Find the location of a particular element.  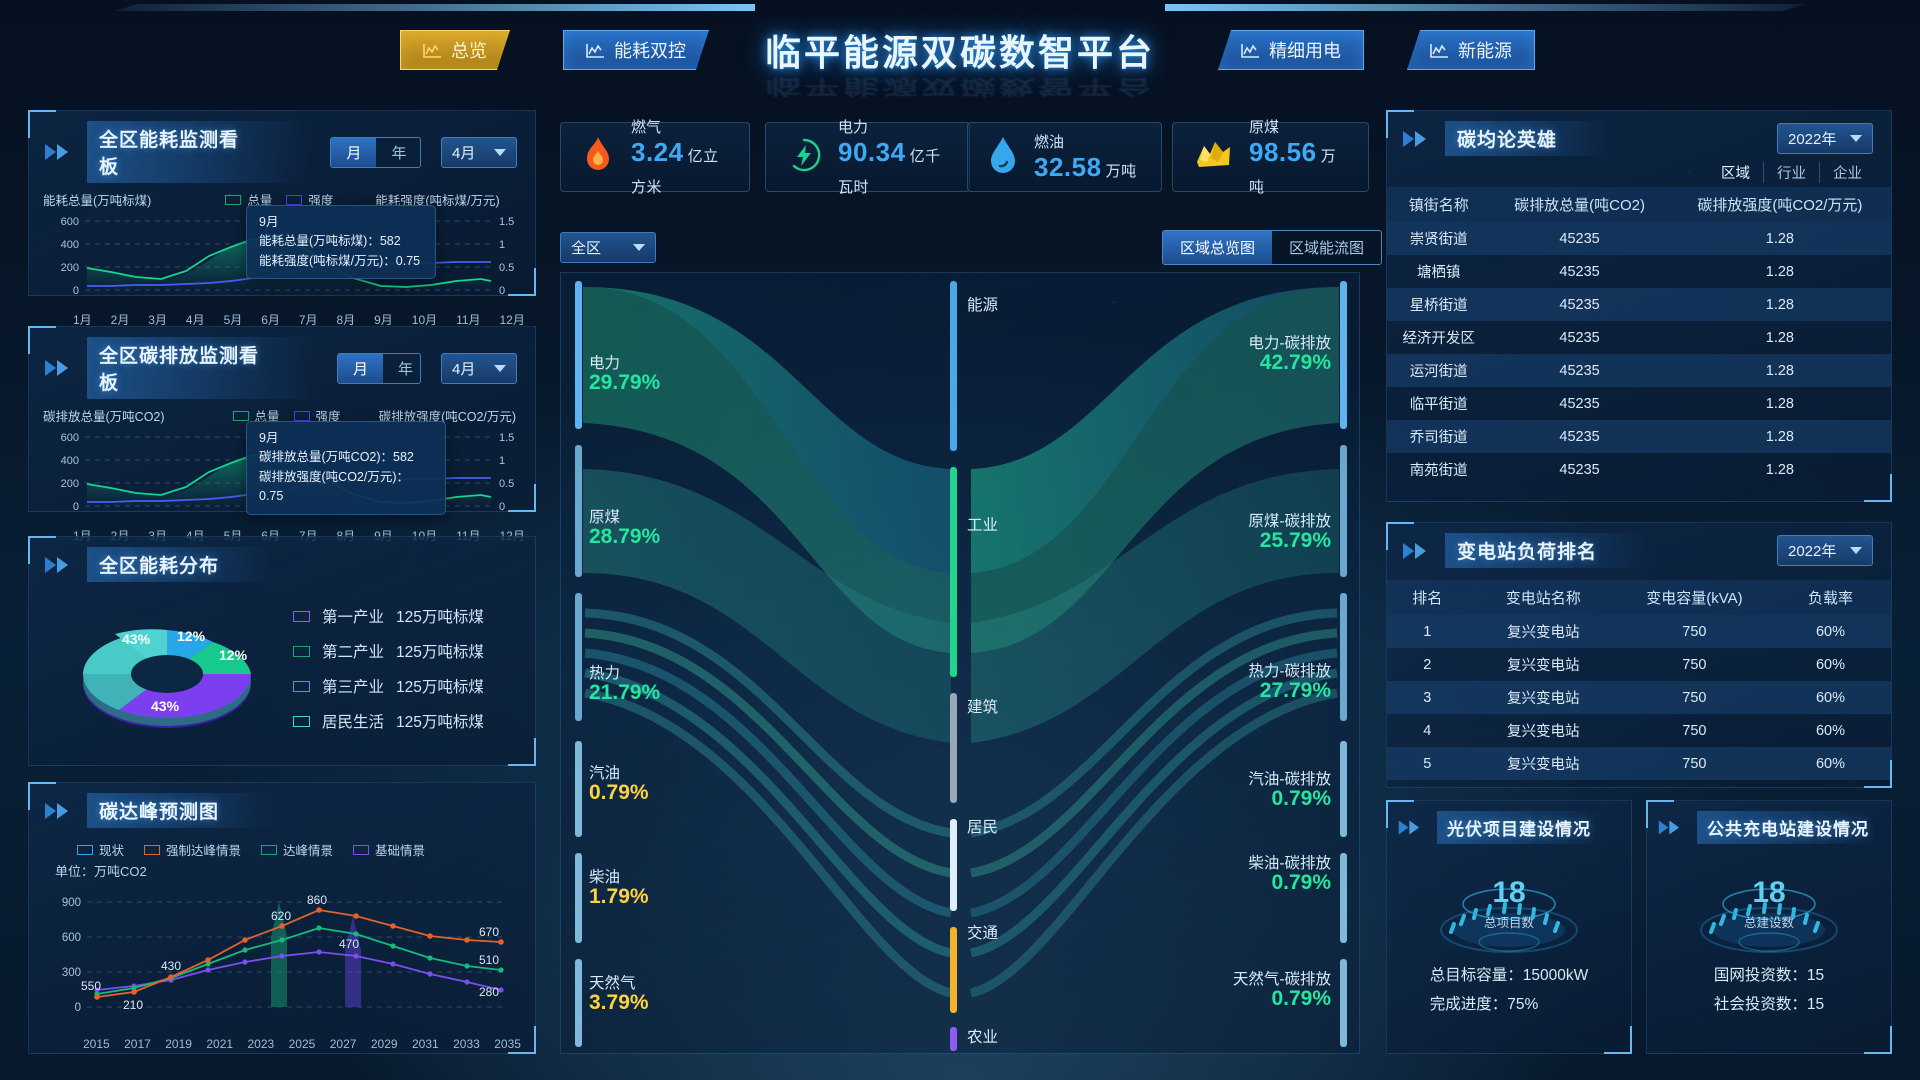

col-station-name: 变电站名称 is located at coordinates (1543, 598).